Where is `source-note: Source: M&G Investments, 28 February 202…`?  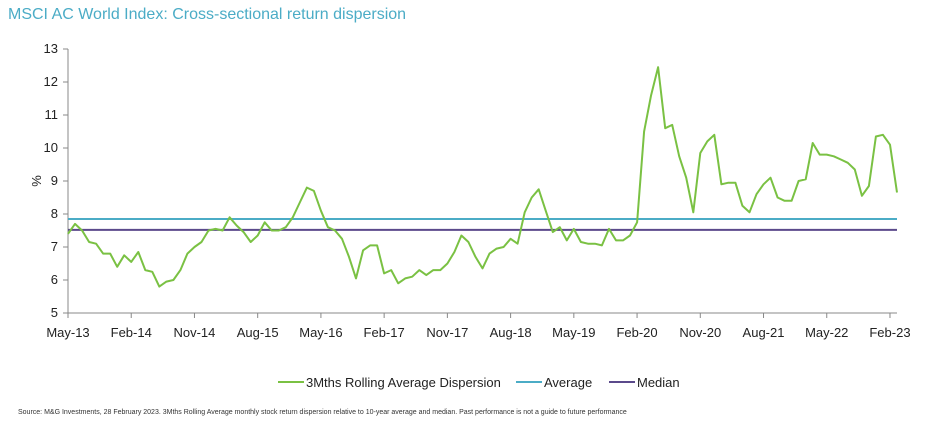 source-note: Source: M&G Investments, 28 February 202… is located at coordinates (322, 412).